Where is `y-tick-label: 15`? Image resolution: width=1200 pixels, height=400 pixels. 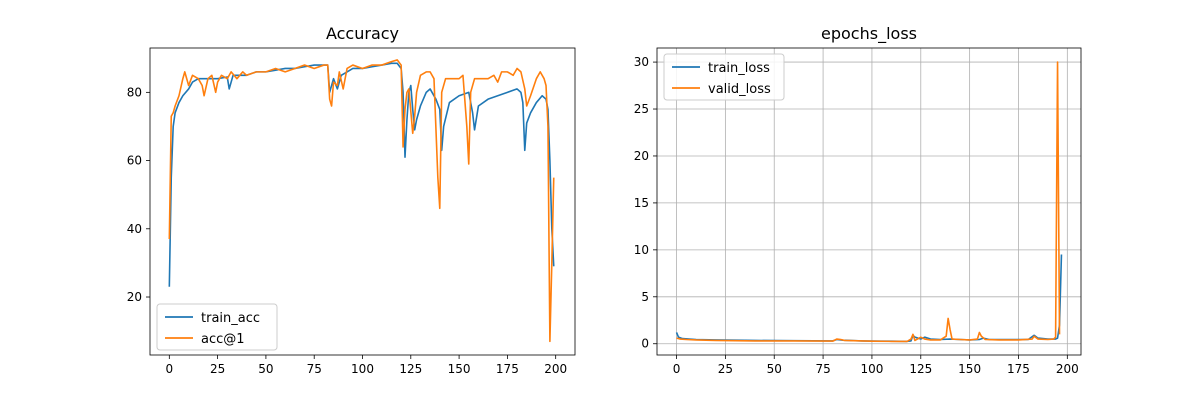 y-tick-label: 15 is located at coordinates (641, 203).